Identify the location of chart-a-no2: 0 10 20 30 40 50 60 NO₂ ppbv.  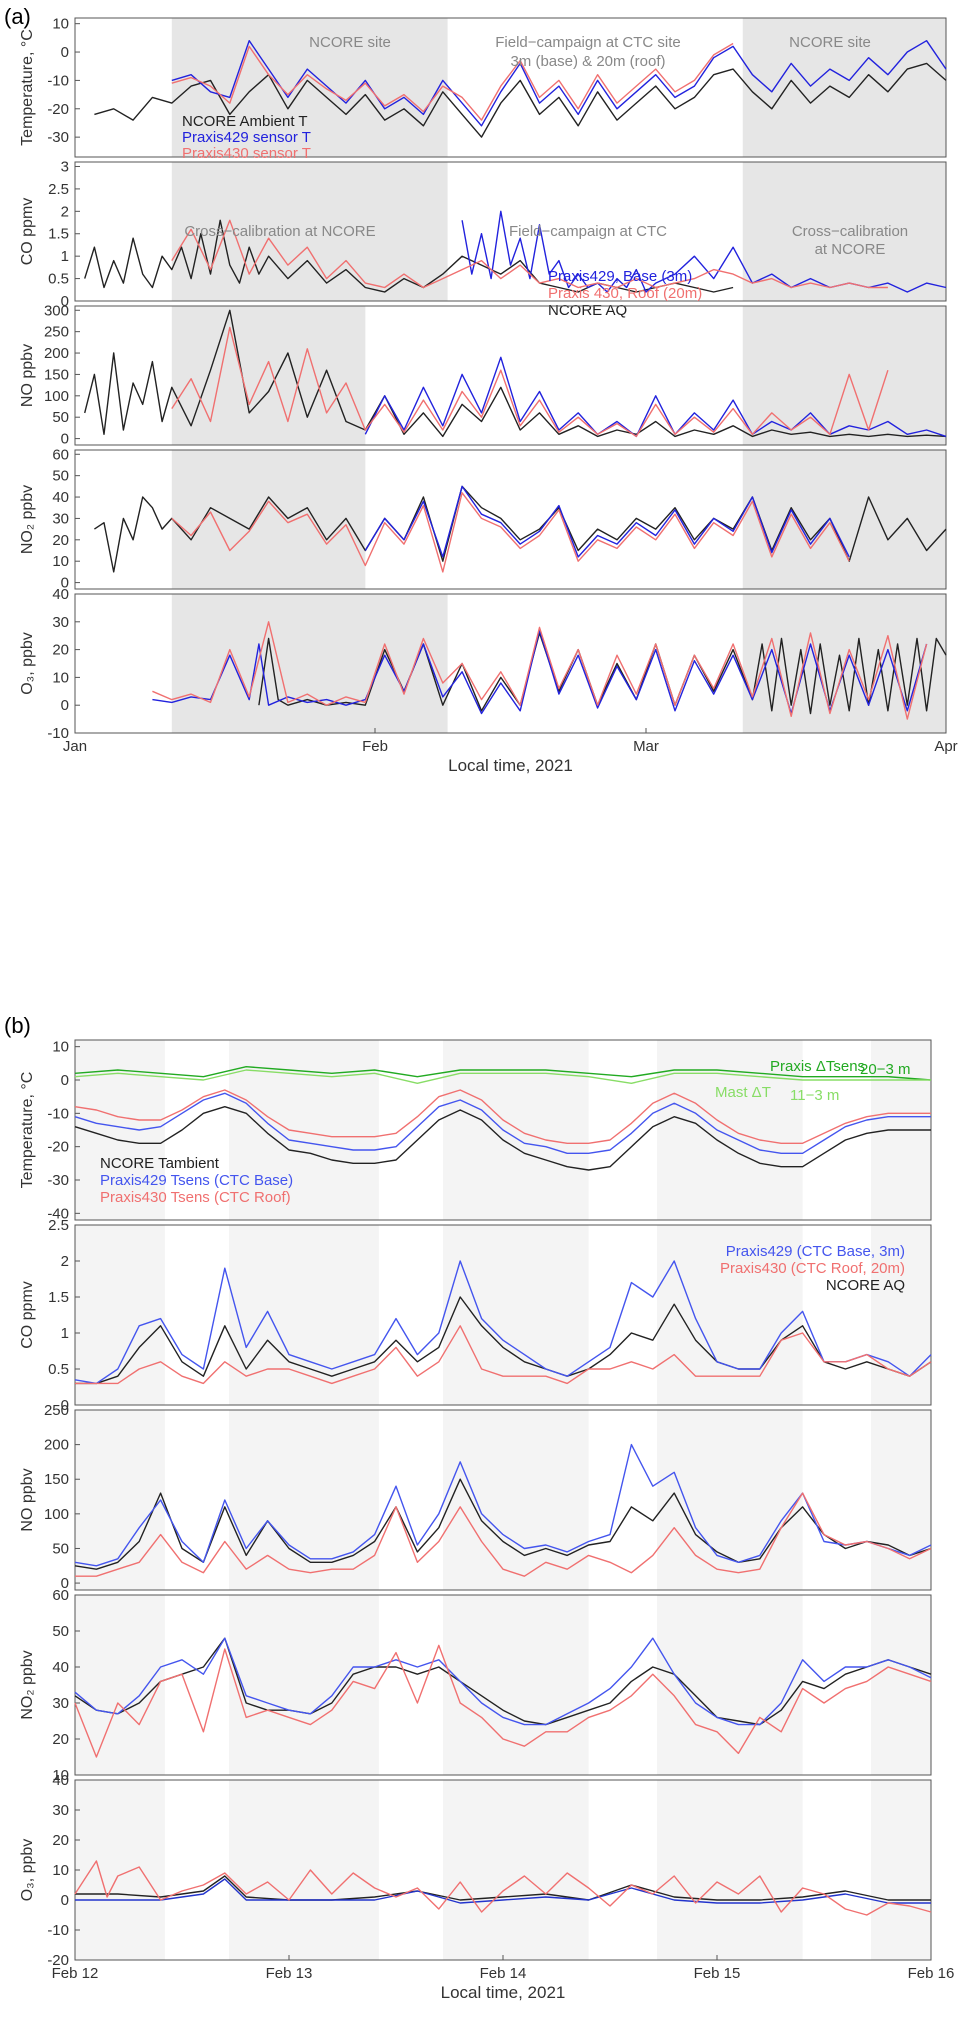
(483, 519).